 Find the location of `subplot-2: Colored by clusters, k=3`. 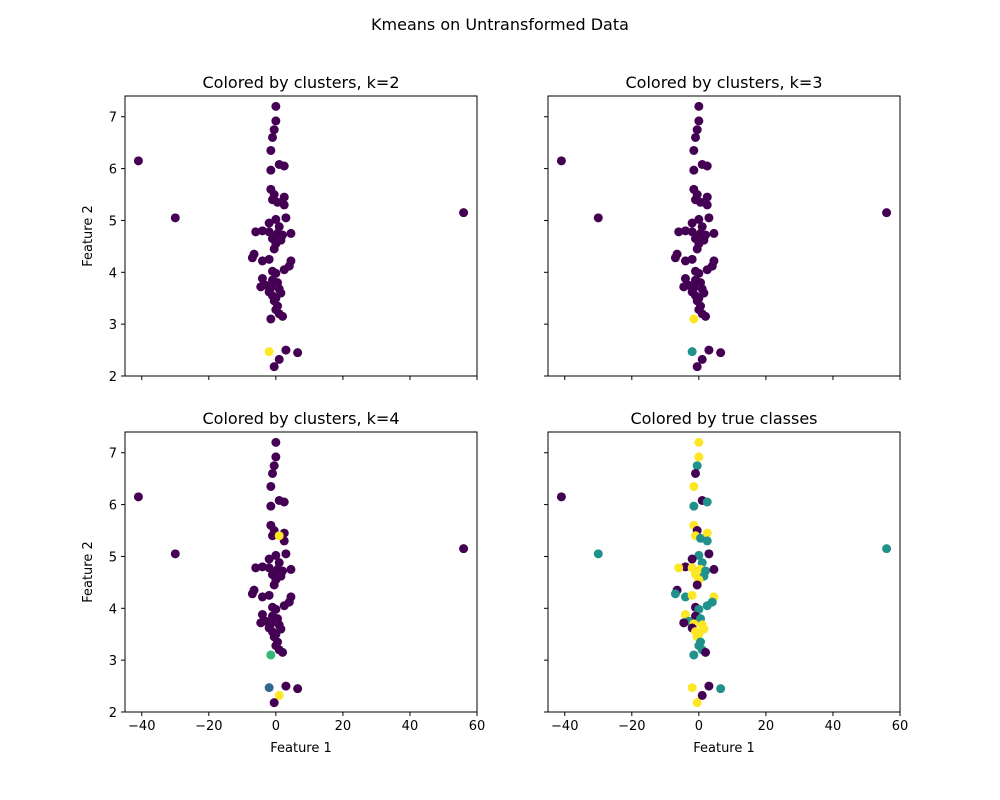

subplot-2: Colored by clusters, k=3 is located at coordinates (722, 226).